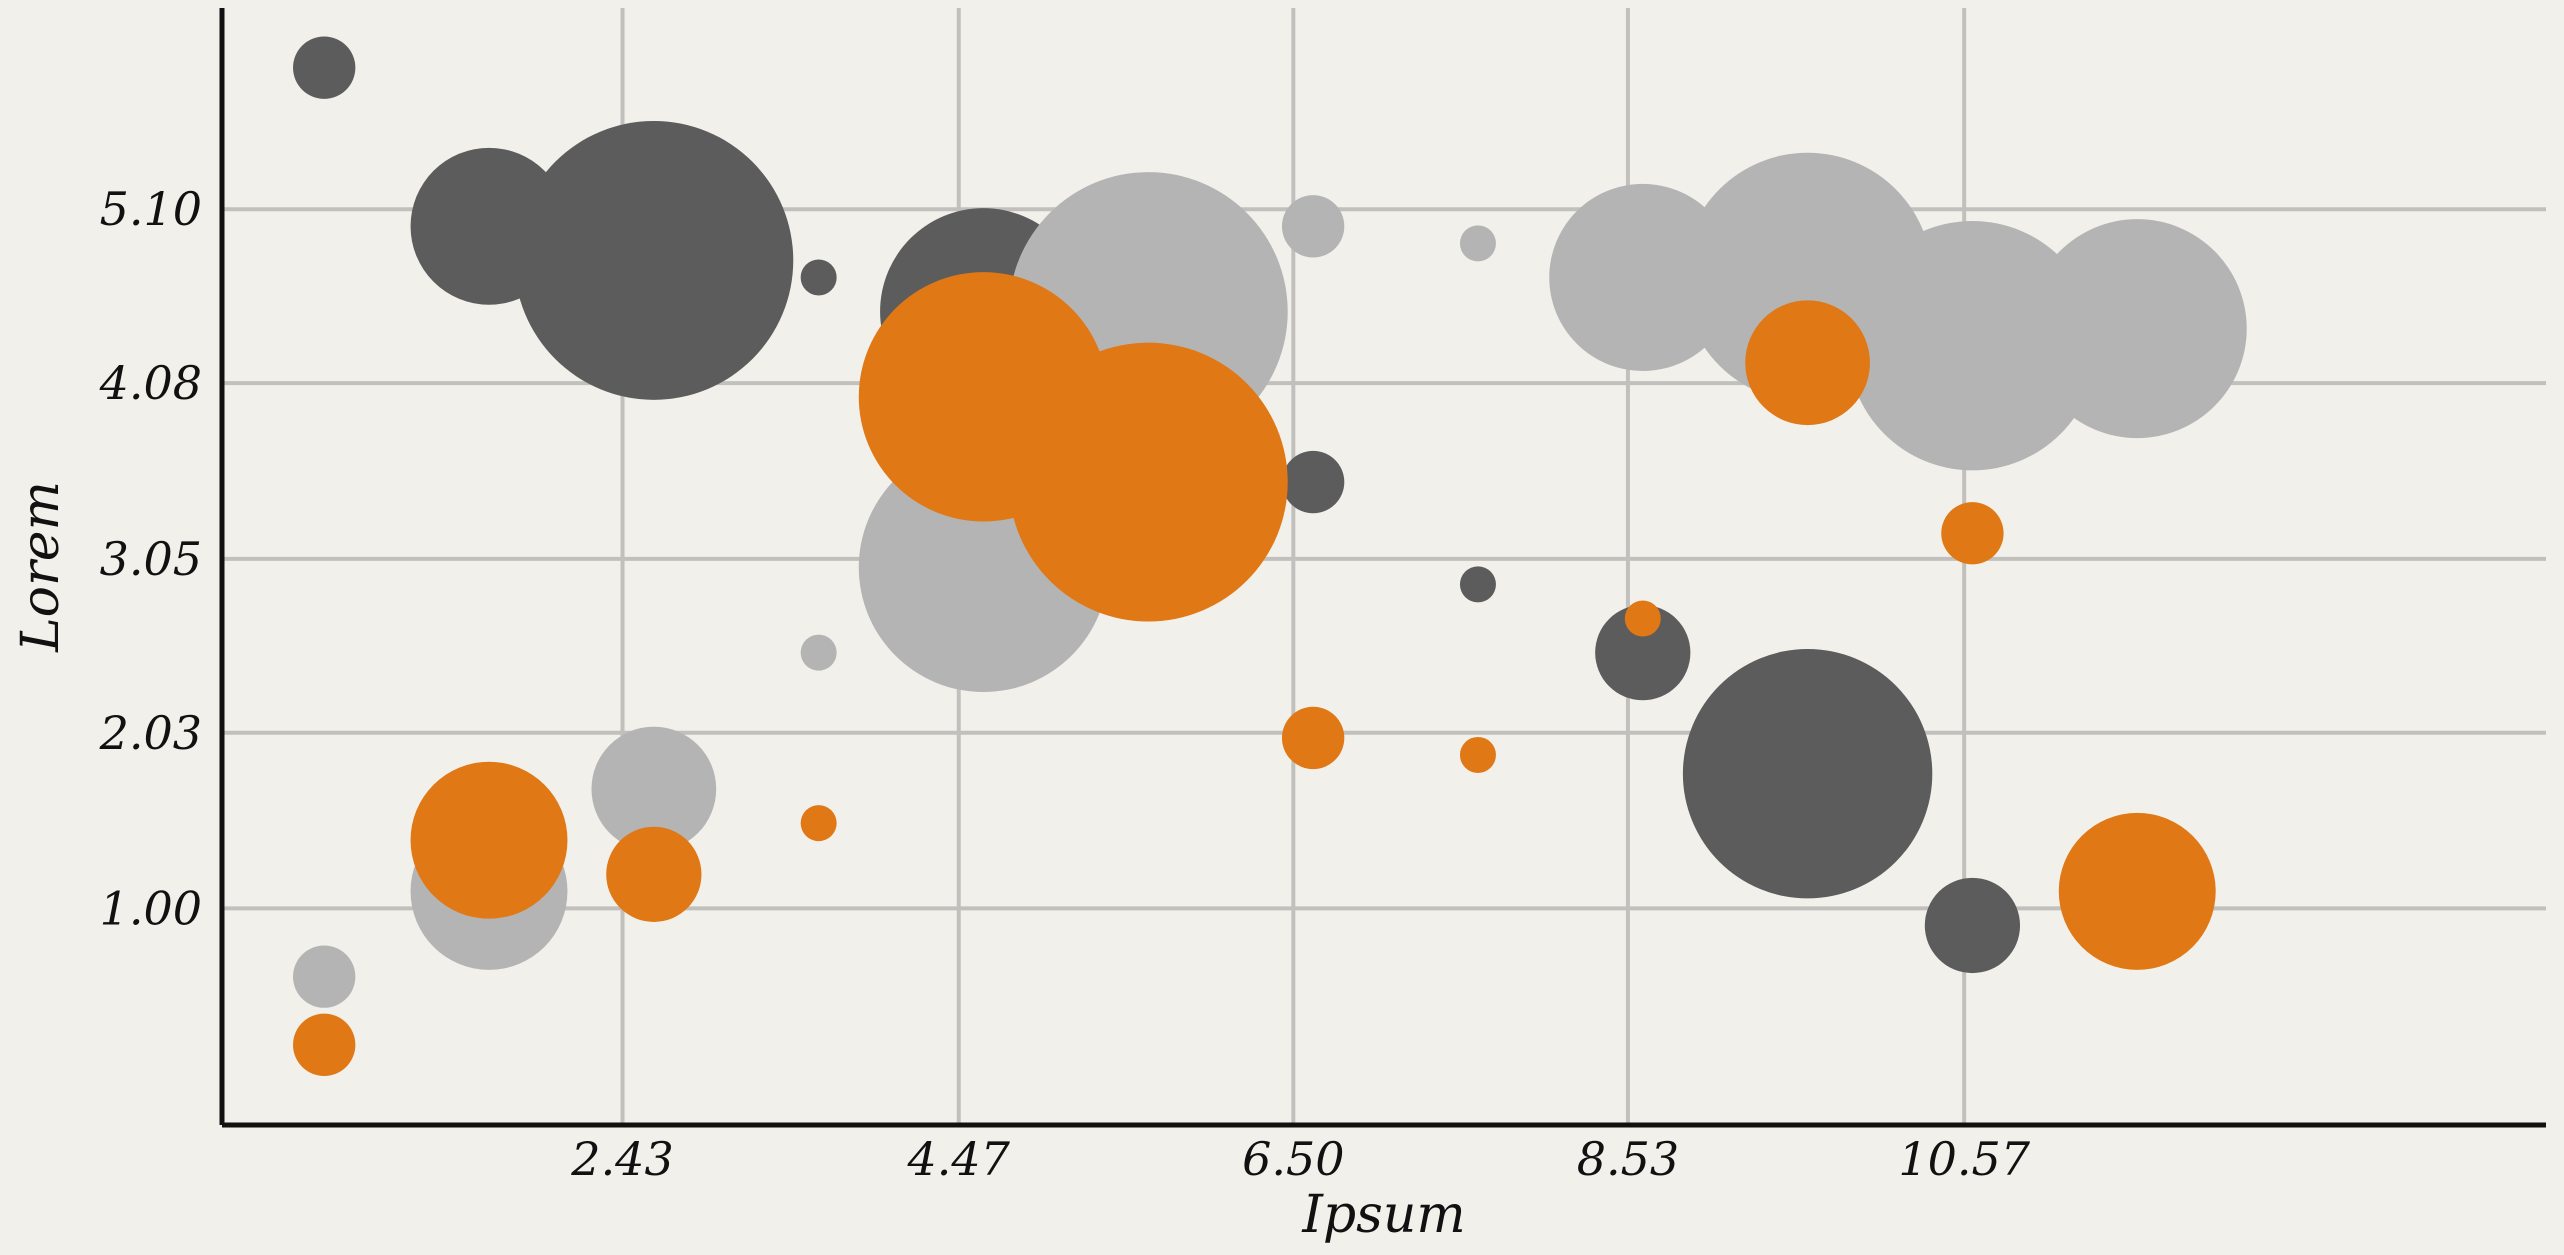  What do you see at coordinates (150, 733) in the screenshot?
I see `y-tick-label-1: 2.03` at bounding box center [150, 733].